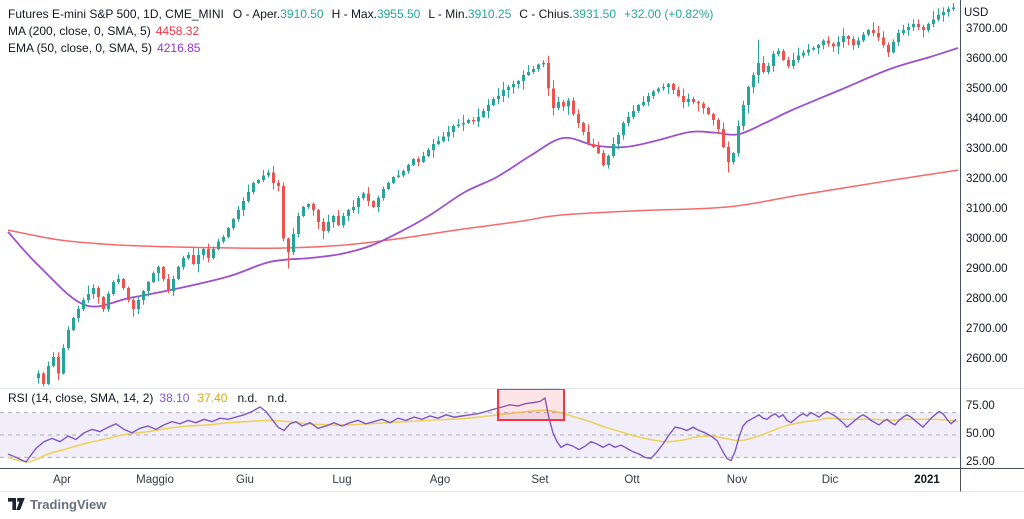  I want to click on ma-200-line, so click(483, 209).